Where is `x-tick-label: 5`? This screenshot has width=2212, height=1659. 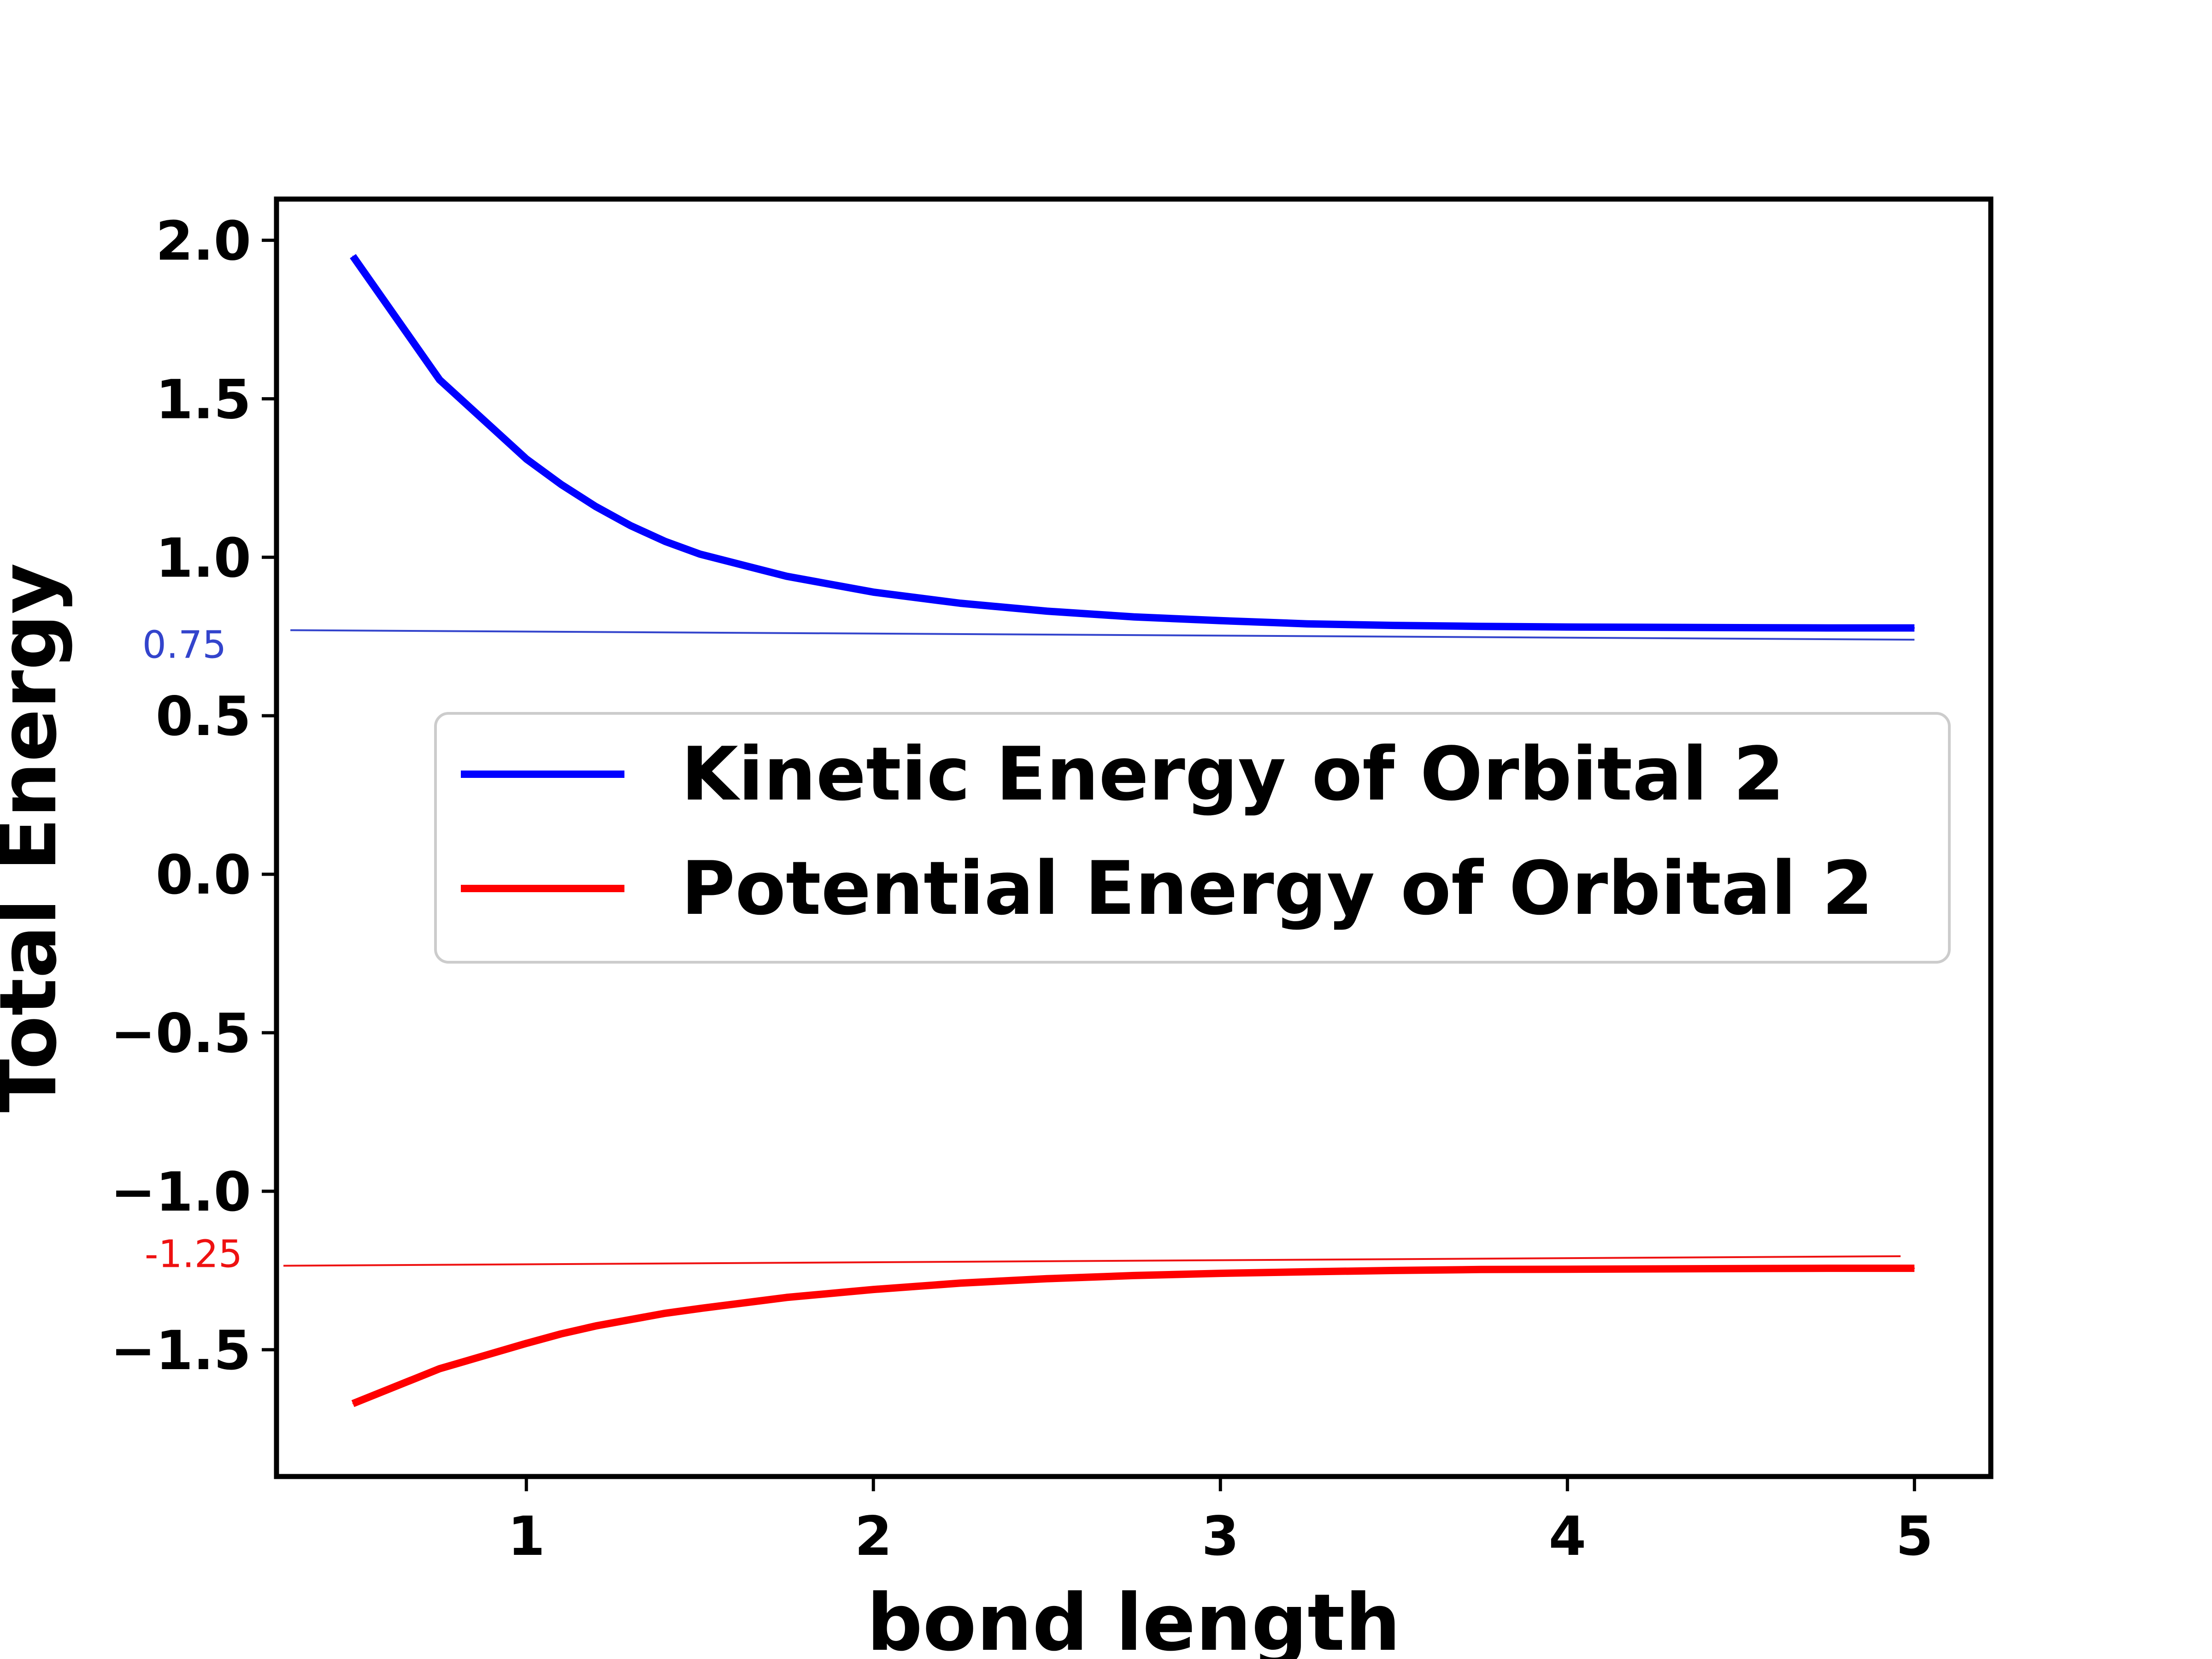
x-tick-label: 5 is located at coordinates (1914, 1536).